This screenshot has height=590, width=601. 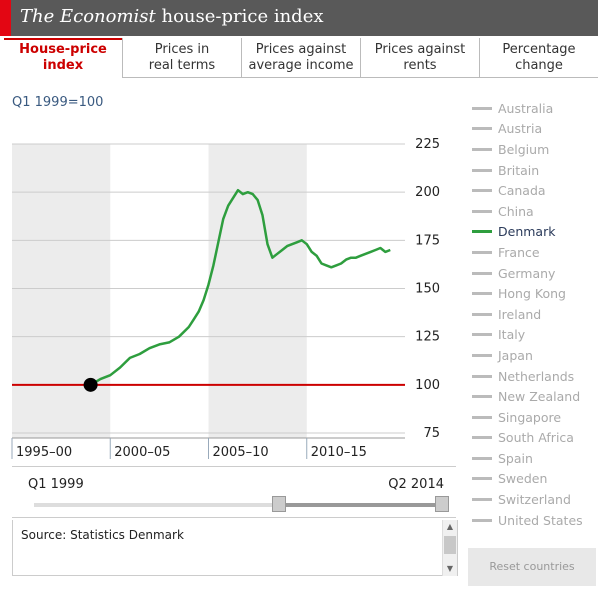 I want to click on x-tick-label: 2010–15, so click(x=339, y=452).